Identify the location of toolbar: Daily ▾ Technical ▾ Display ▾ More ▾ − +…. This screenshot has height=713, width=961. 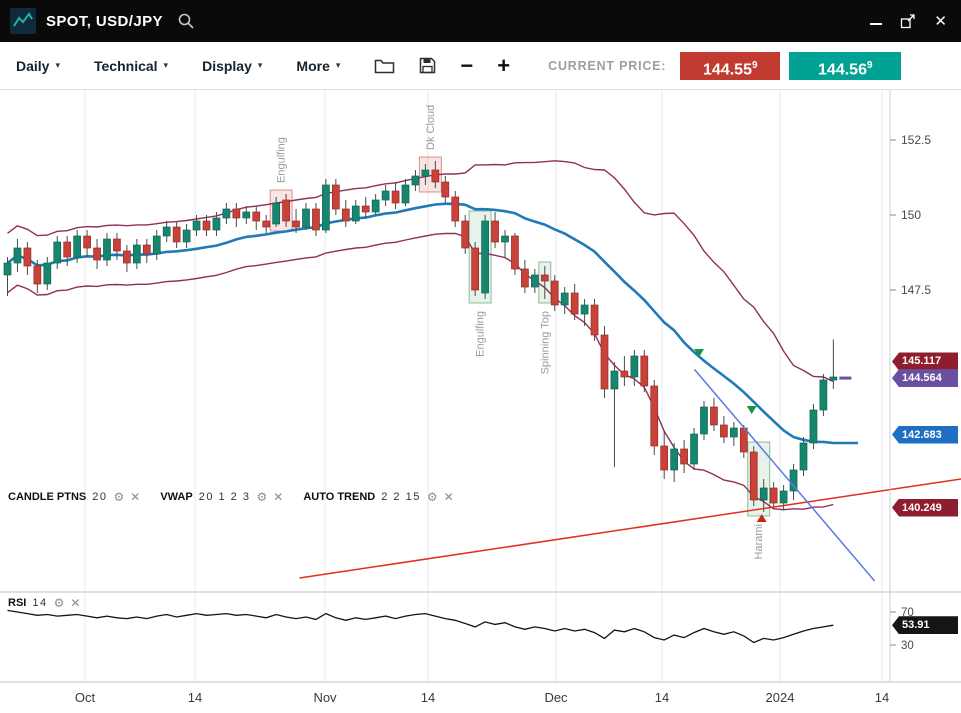
(480, 66).